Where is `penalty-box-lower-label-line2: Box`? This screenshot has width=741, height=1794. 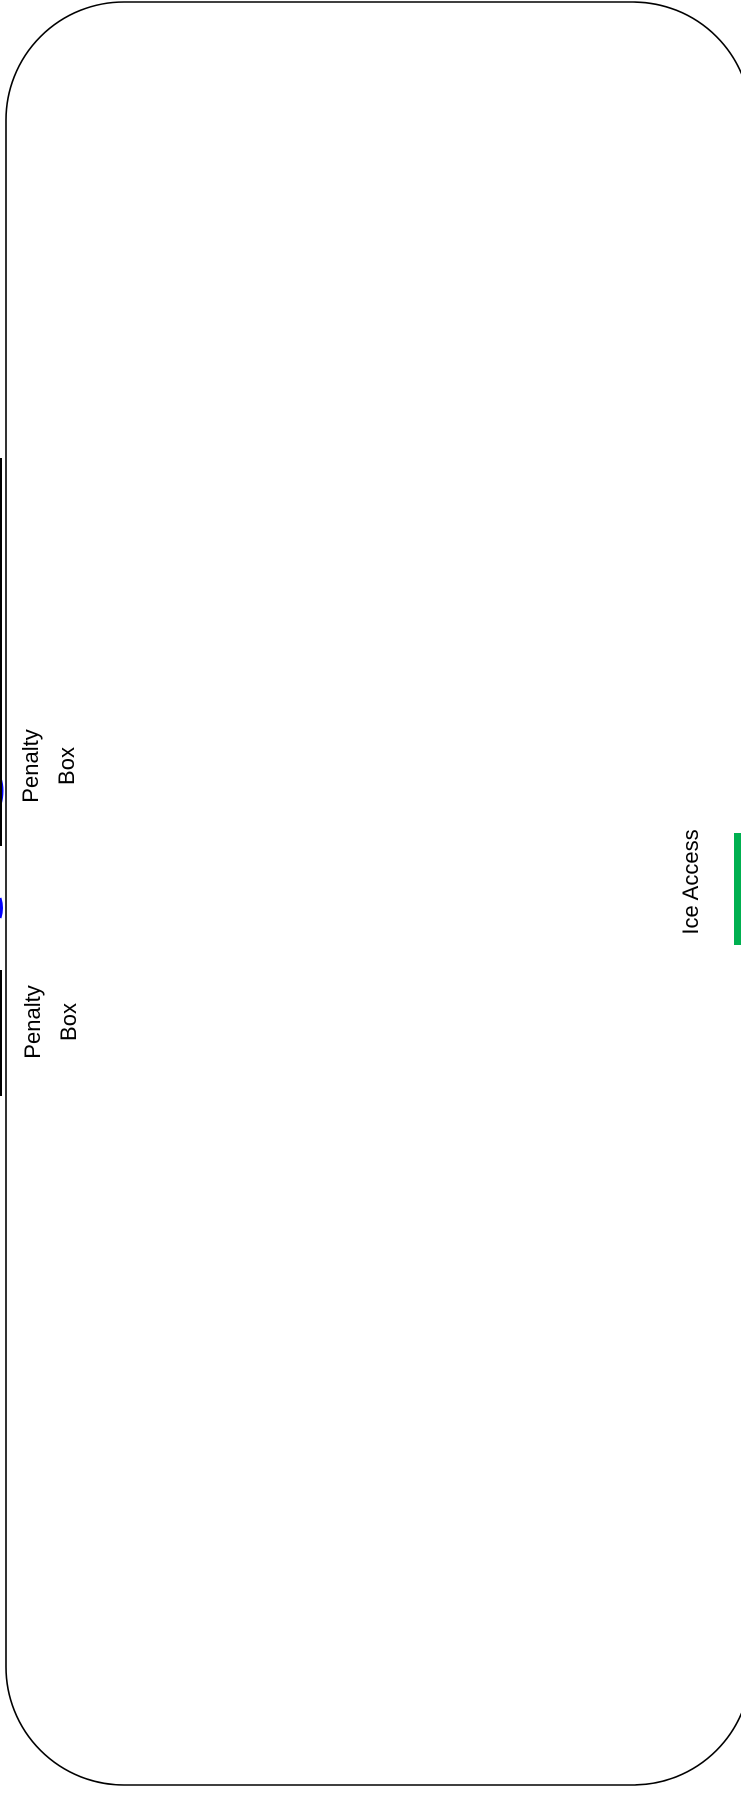 penalty-box-lower-label-line2: Box is located at coordinates (68, 1022).